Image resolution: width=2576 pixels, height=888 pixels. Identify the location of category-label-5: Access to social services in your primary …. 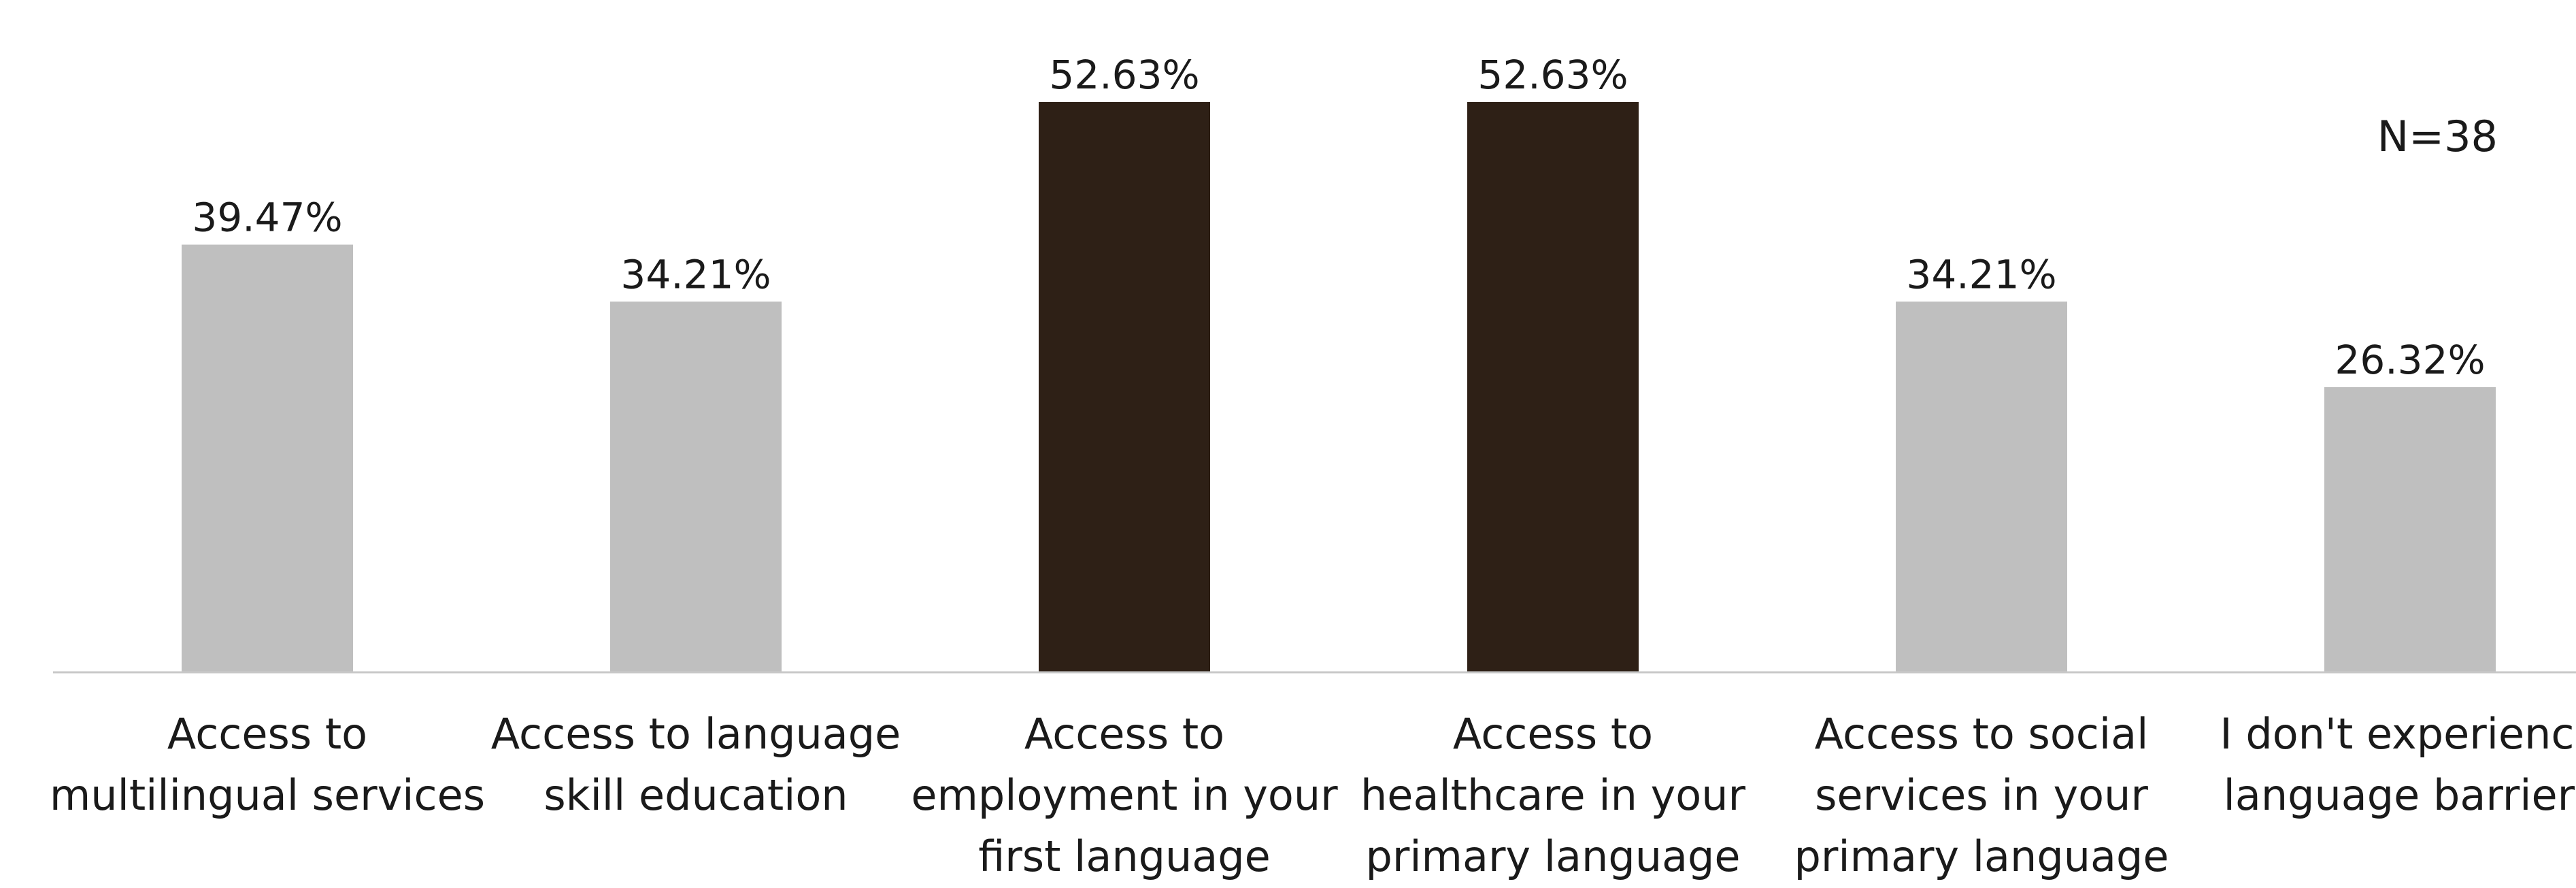
(1981, 795).